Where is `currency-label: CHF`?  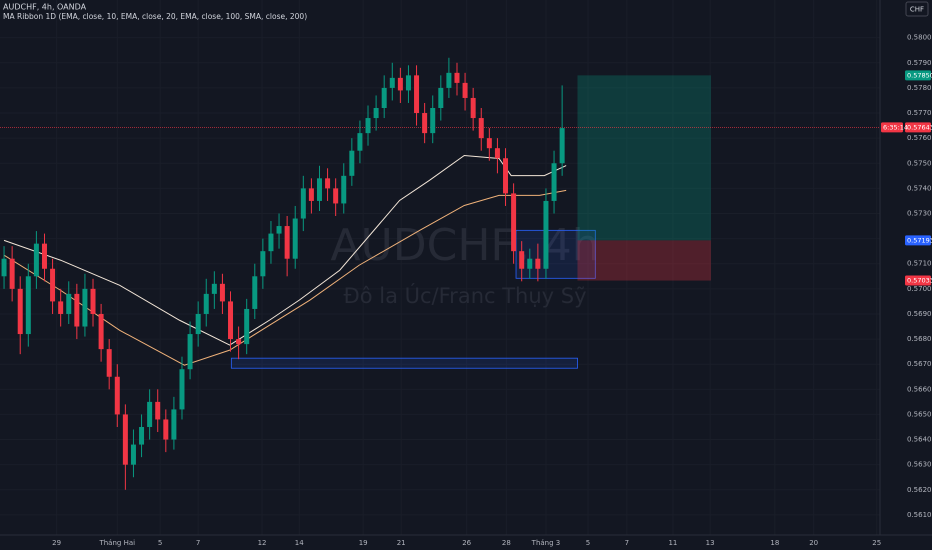 currency-label: CHF is located at coordinates (917, 10).